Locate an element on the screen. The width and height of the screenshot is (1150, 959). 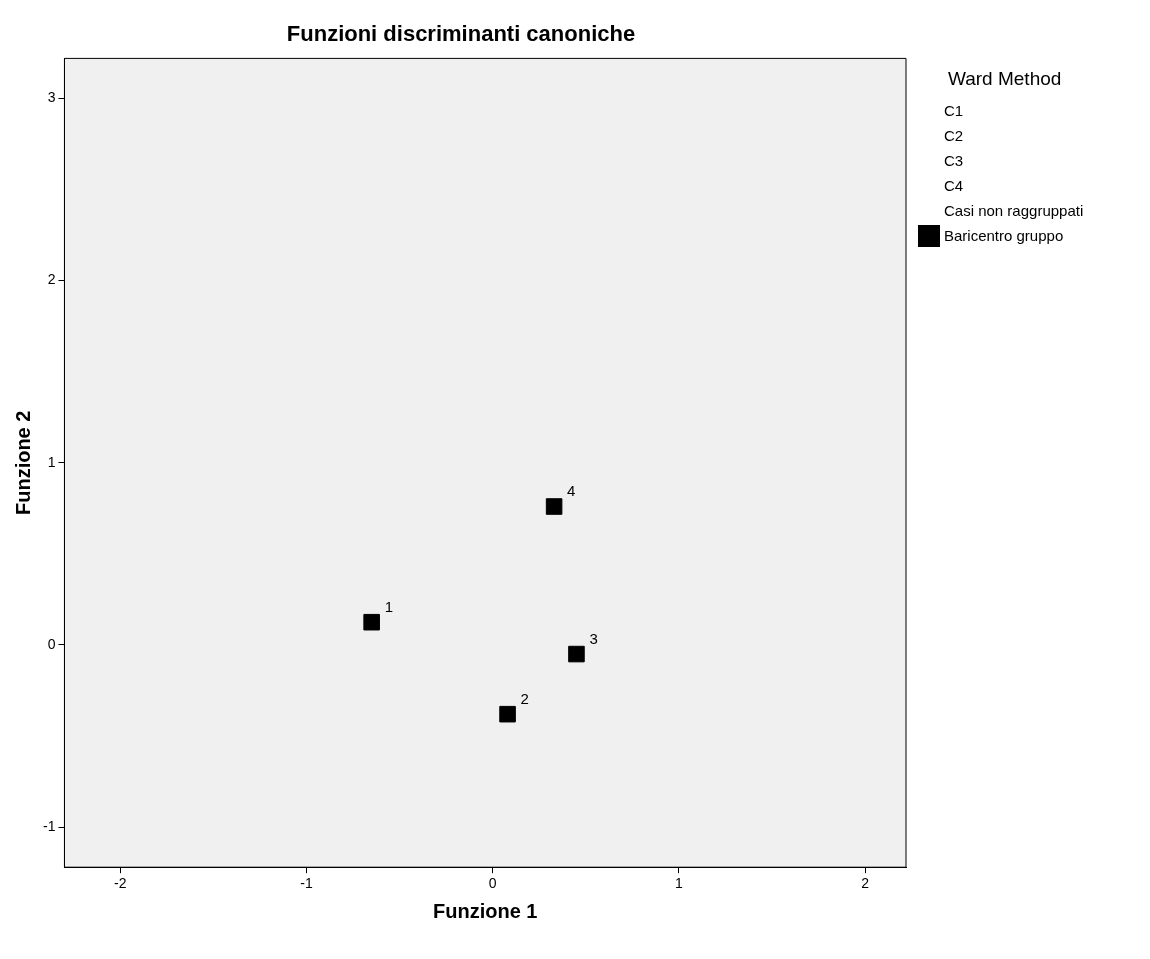
annotation: 1 is located at coordinates (388, 606).